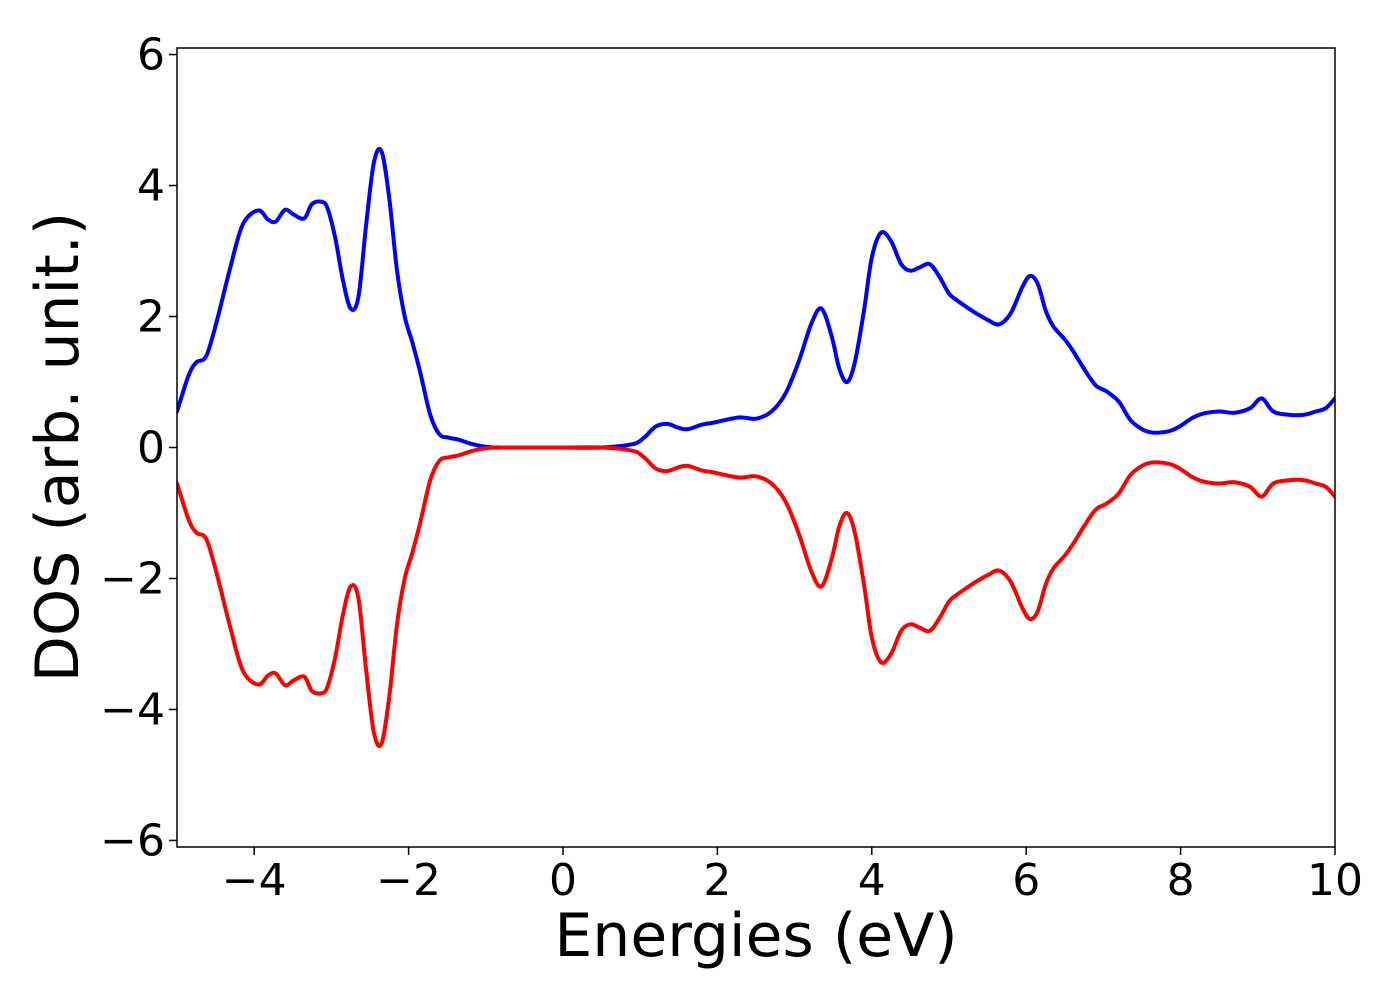  I want to click on x-tick-label: −2, so click(408, 880).